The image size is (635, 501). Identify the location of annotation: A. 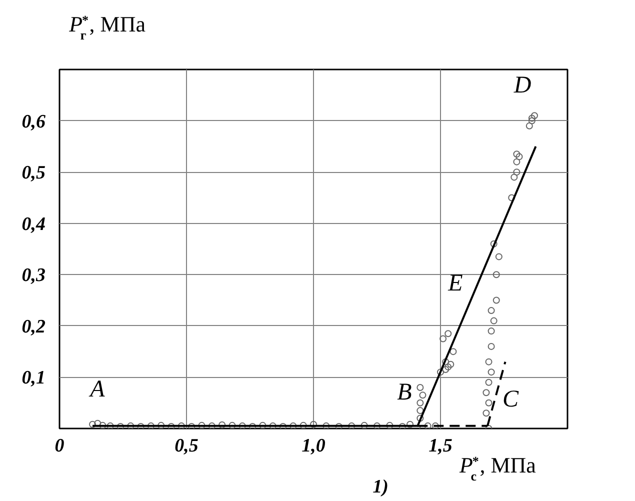
(97, 389).